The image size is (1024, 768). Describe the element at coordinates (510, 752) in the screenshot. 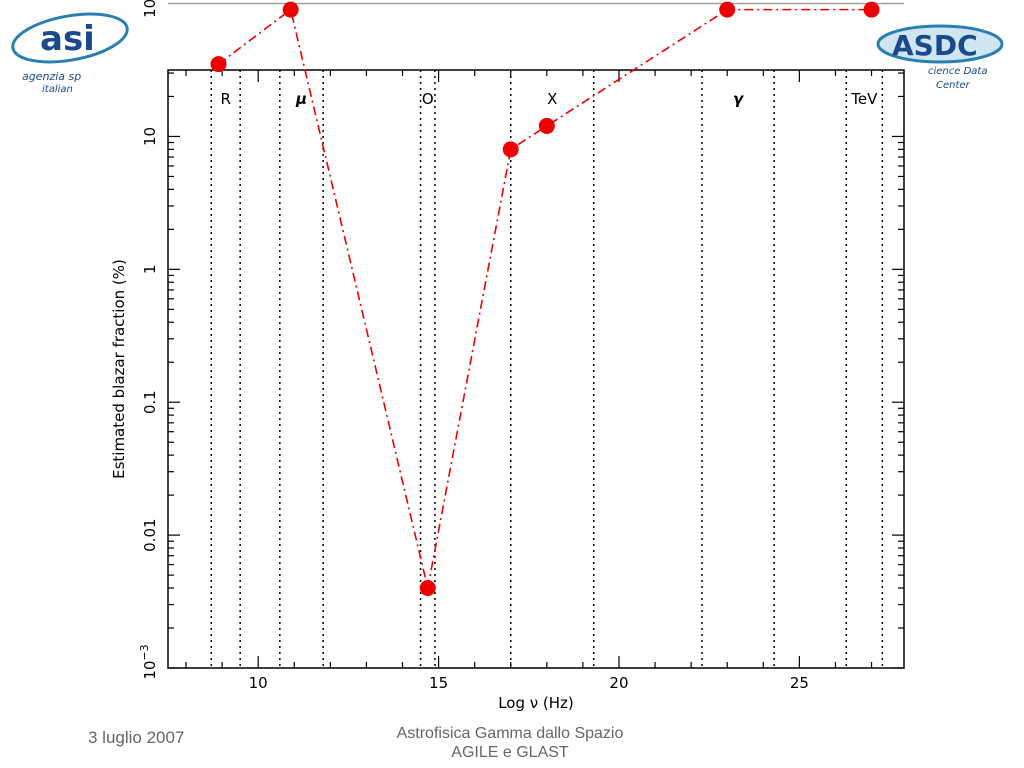

I see `footer-title-line2: AGILE e GLAST` at that location.